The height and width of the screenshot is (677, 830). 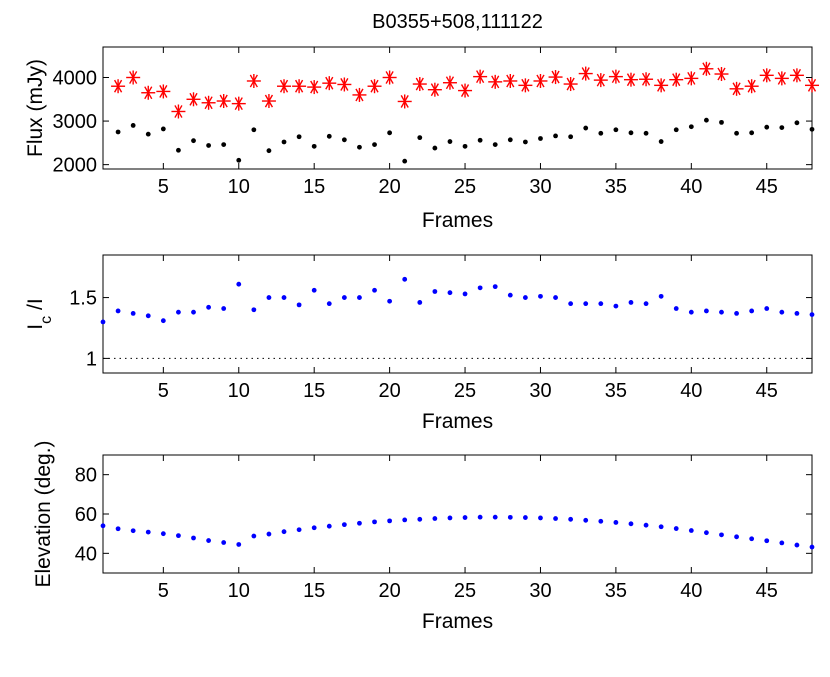 What do you see at coordinates (457, 22) in the screenshot?
I see `chart-title: B0355+508,111122` at bounding box center [457, 22].